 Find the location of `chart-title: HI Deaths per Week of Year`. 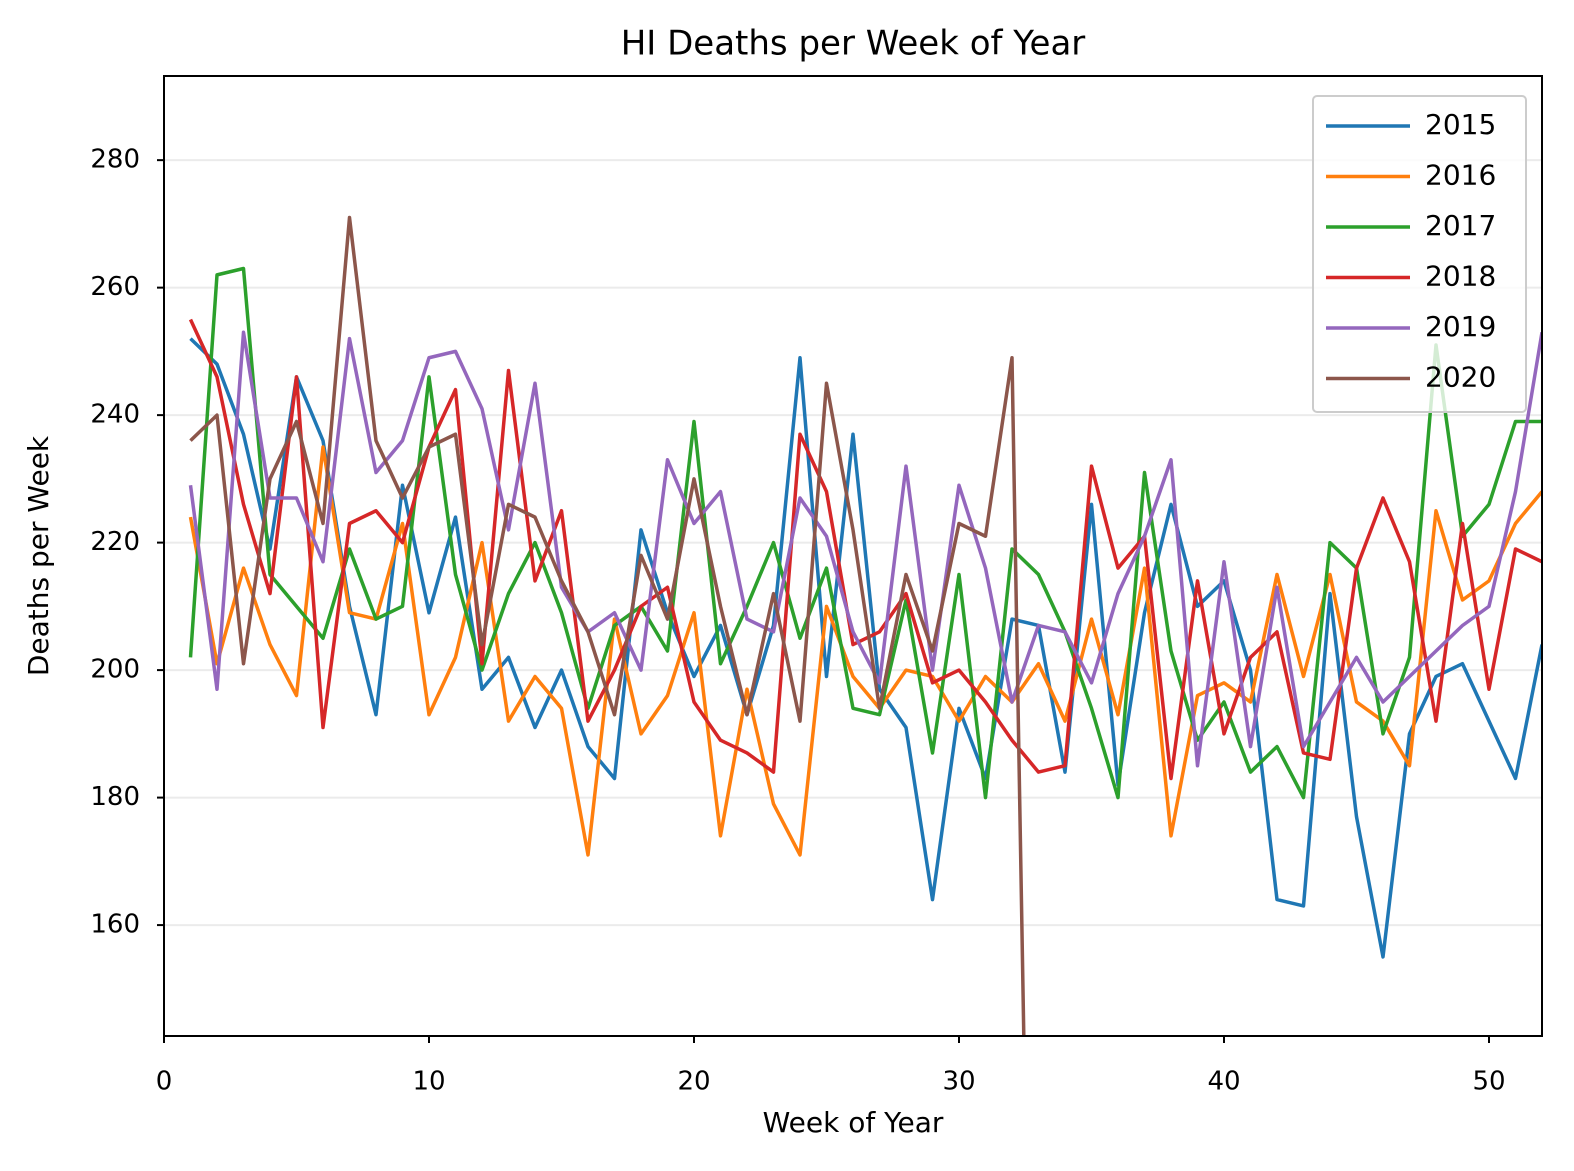

chart-title: HI Deaths per Week of Year is located at coordinates (853, 44).